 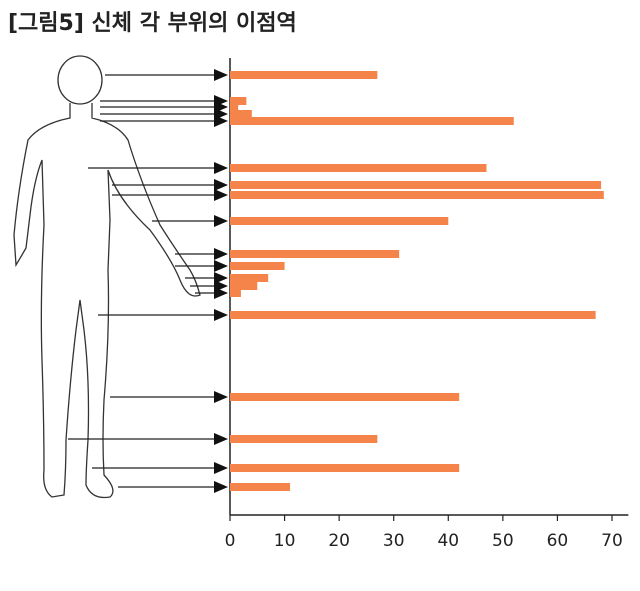 What do you see at coordinates (80, 80) in the screenshot?
I see `head` at bounding box center [80, 80].